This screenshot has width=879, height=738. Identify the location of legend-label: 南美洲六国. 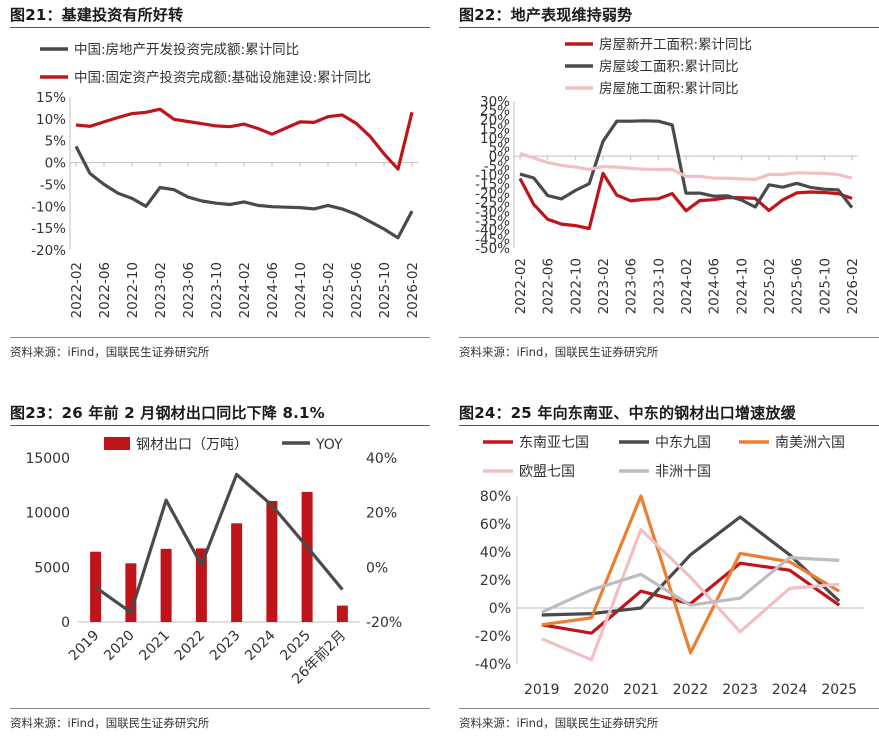
(810, 443).